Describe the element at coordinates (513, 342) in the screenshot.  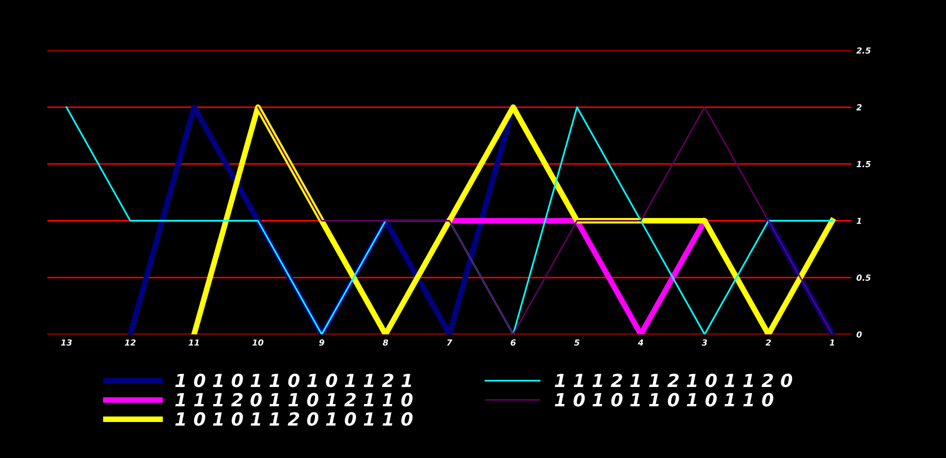
I see `x-tick-label: 6` at that location.